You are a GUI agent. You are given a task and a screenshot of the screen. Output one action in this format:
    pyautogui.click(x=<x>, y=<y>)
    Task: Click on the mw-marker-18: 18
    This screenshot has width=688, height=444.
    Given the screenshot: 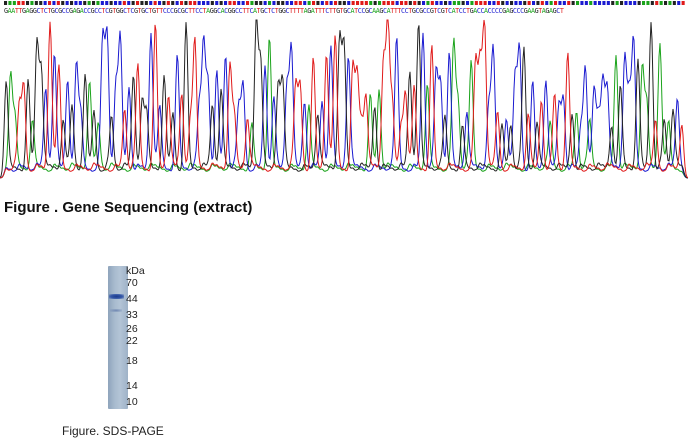 What is the action you would take?
    pyautogui.click(x=132, y=361)
    